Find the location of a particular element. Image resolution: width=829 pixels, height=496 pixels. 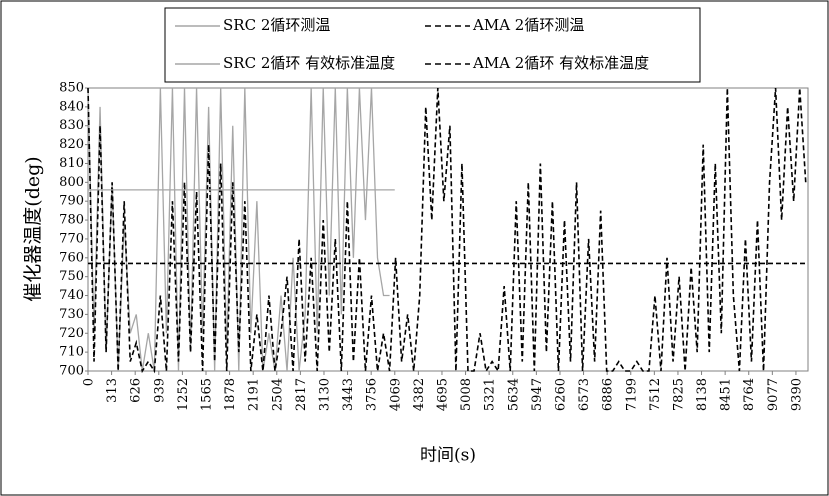

x-tick-label: 0 is located at coordinates (89, 382).